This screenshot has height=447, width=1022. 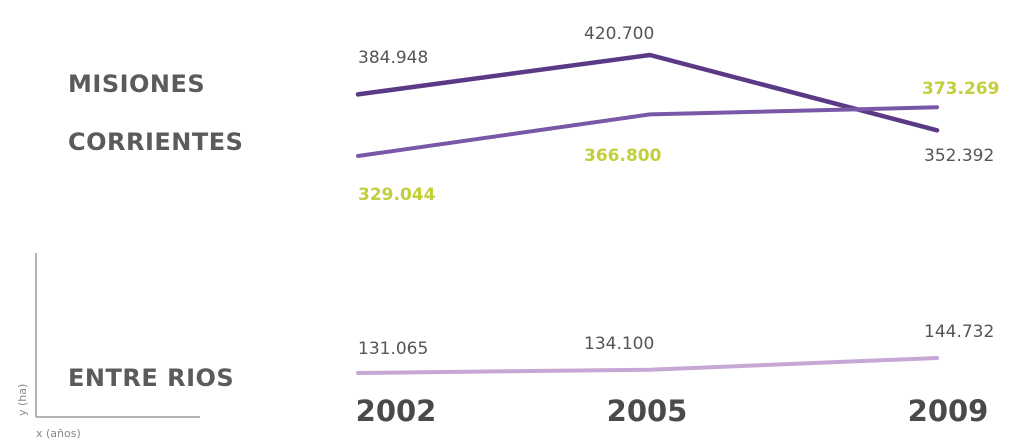 I want to click on x-tick-label: 2005, so click(x=647, y=411).